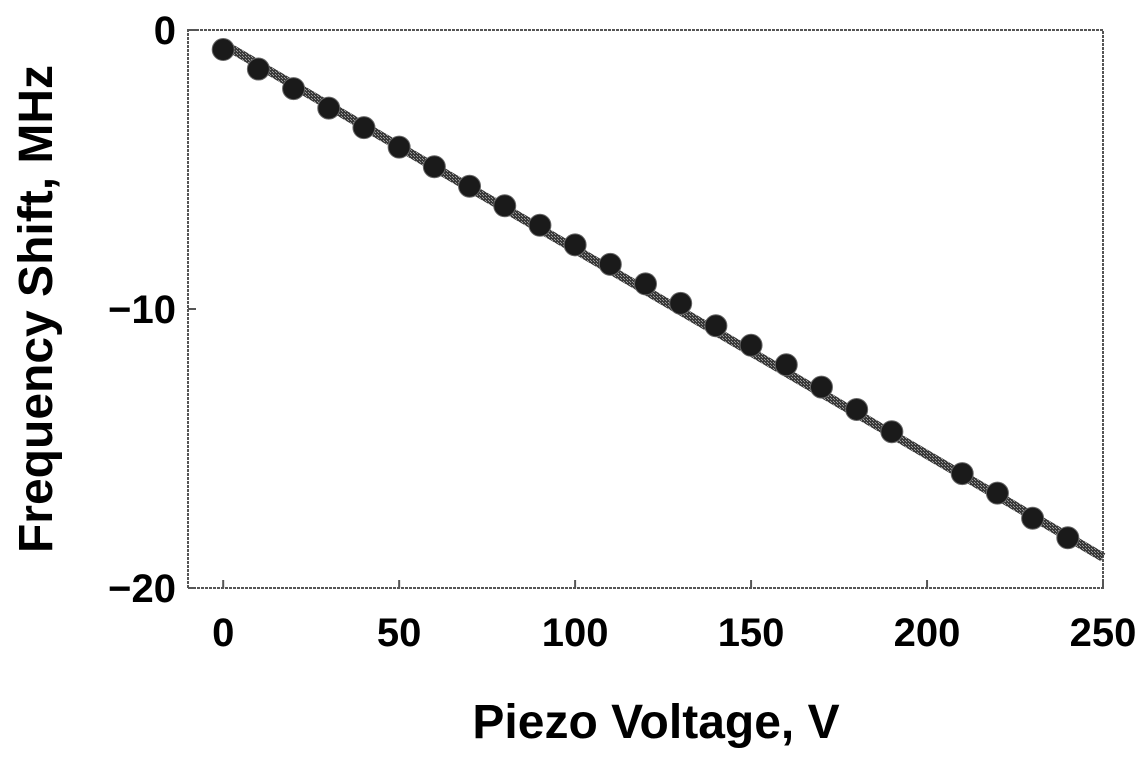  What do you see at coordinates (142, 589) in the screenshot?
I see `y-tick-label: −20` at bounding box center [142, 589].